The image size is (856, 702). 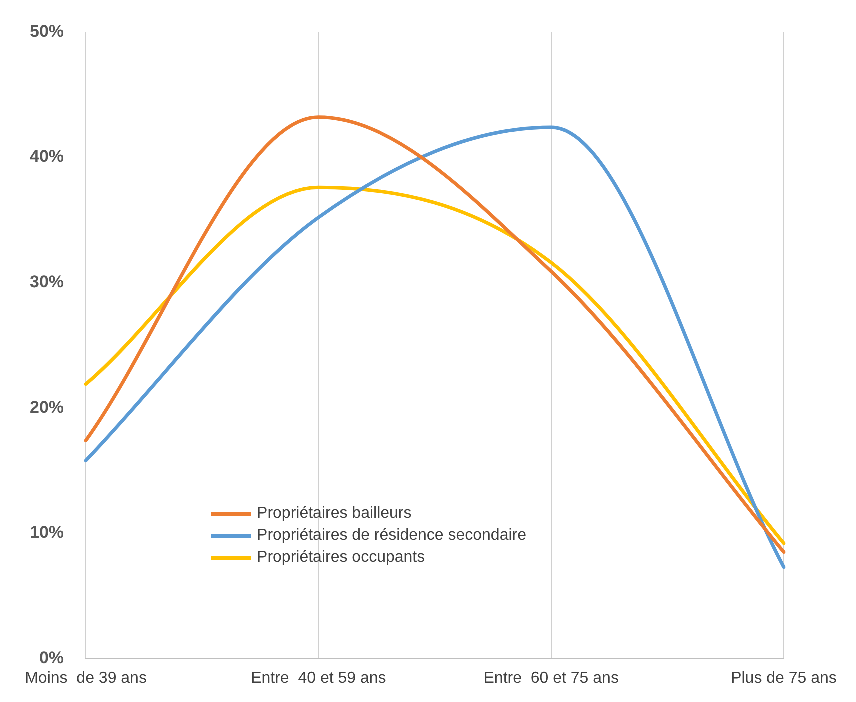 What do you see at coordinates (86, 678) in the screenshot?
I see `x-tick-label: Moins de 39 ans` at bounding box center [86, 678].